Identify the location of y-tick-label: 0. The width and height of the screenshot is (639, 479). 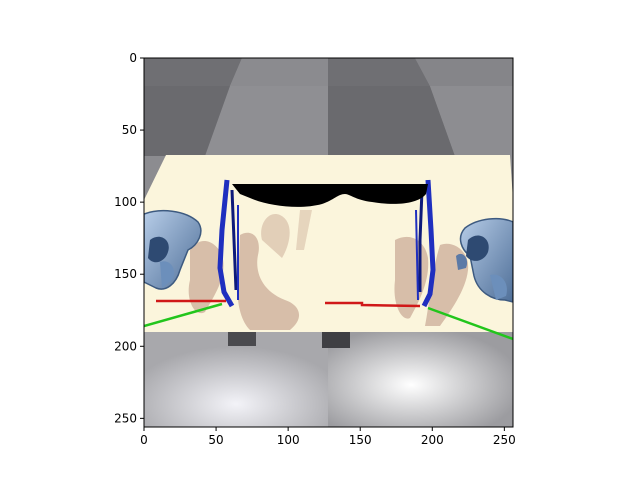
(133, 58).